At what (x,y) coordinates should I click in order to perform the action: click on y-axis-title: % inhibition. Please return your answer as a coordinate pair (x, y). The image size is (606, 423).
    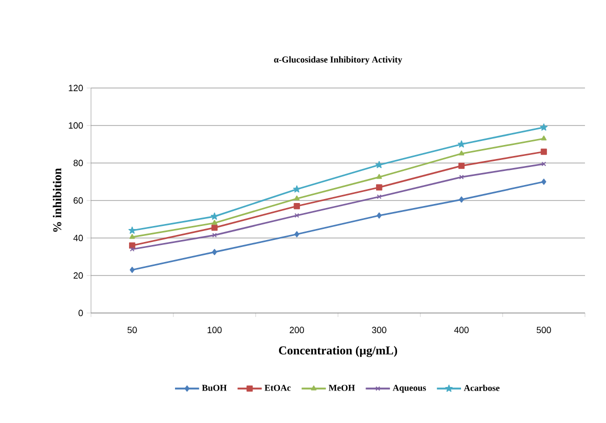
    Looking at the image, I should click on (57, 200).